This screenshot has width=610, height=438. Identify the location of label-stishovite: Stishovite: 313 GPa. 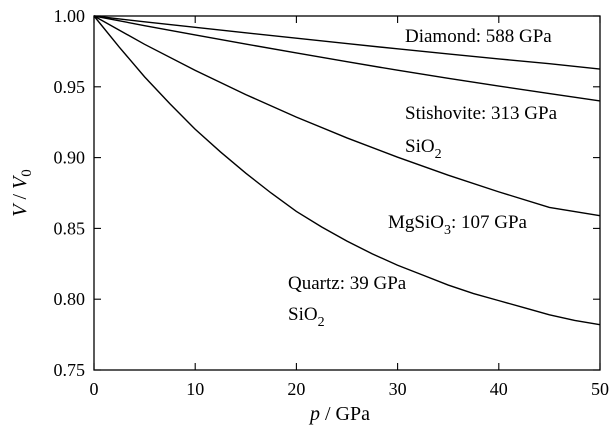
(481, 113).